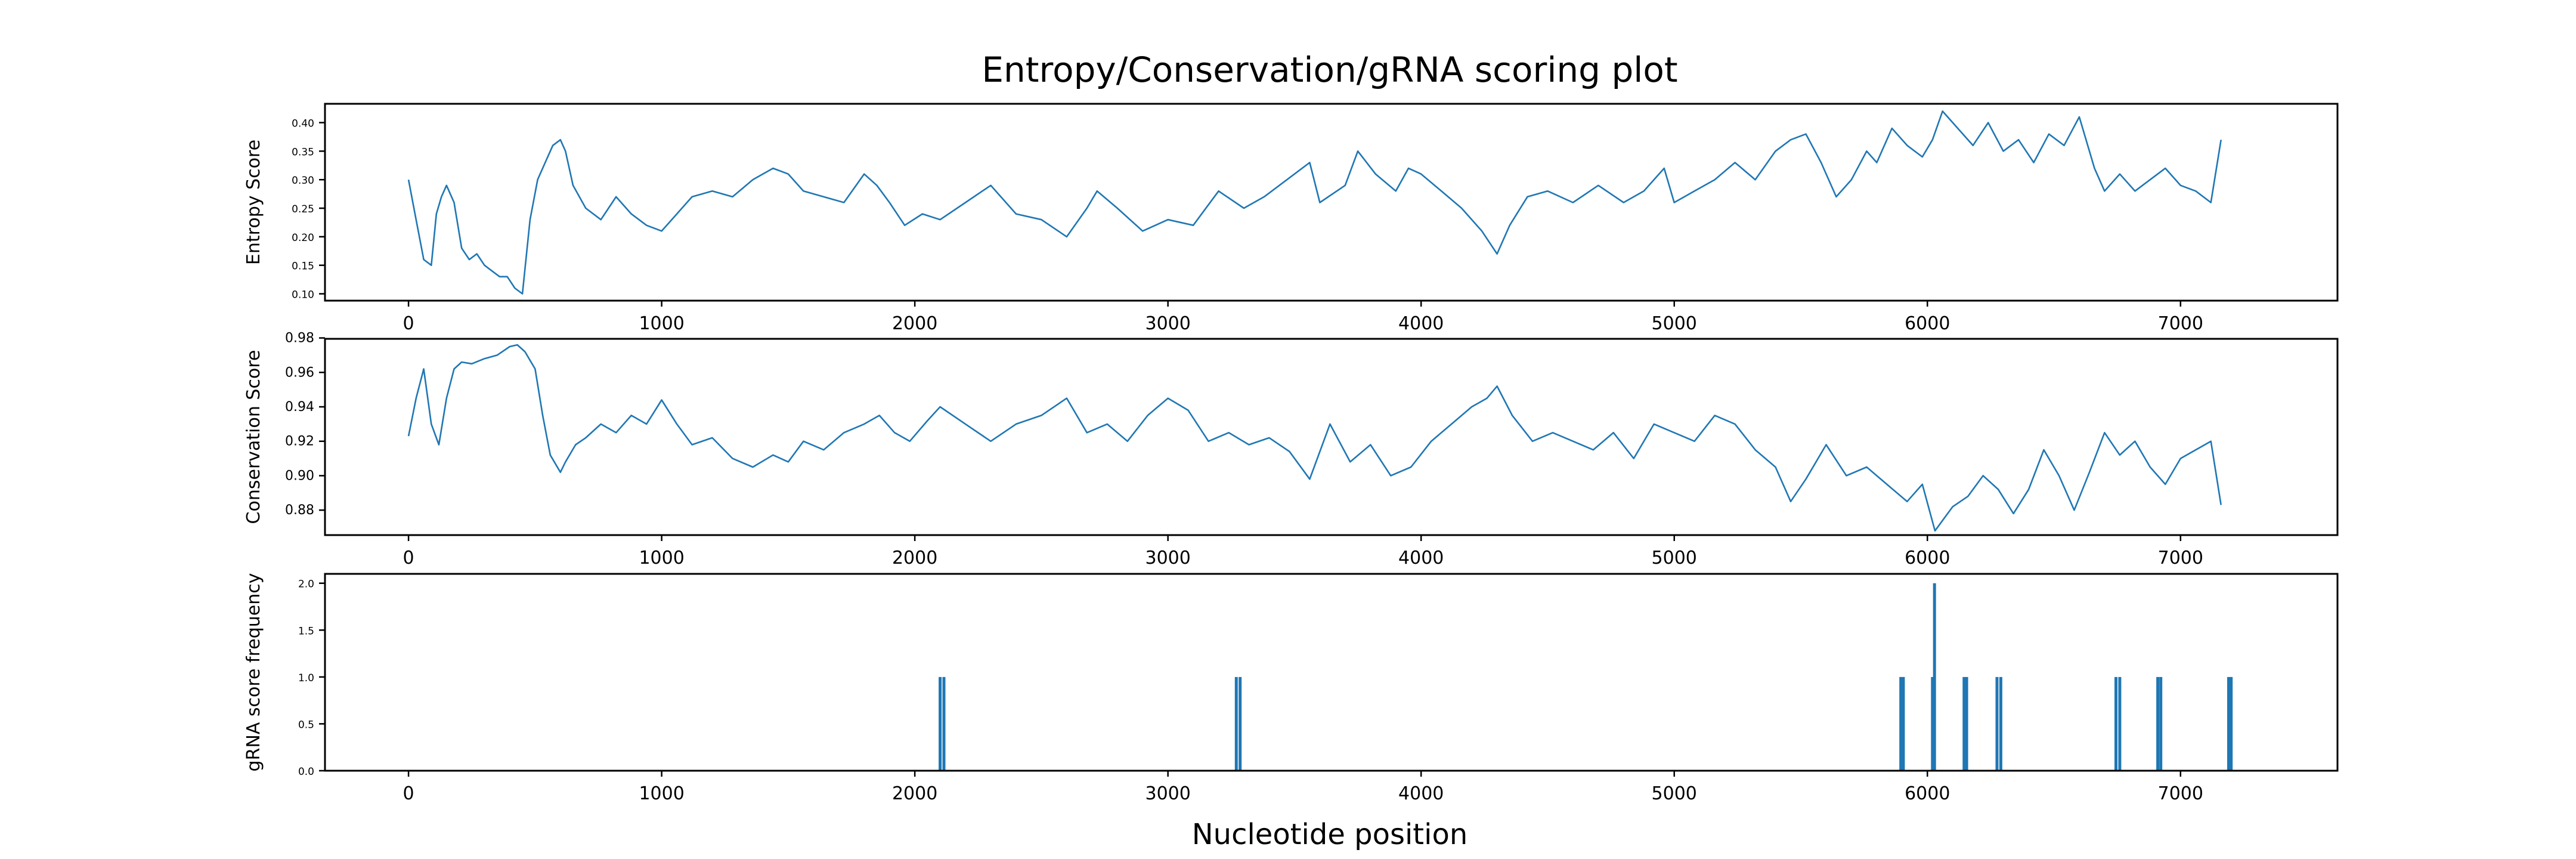 The width and height of the screenshot is (2576, 859). What do you see at coordinates (303, 267) in the screenshot?
I see `y-tick-label: 0.15` at bounding box center [303, 267].